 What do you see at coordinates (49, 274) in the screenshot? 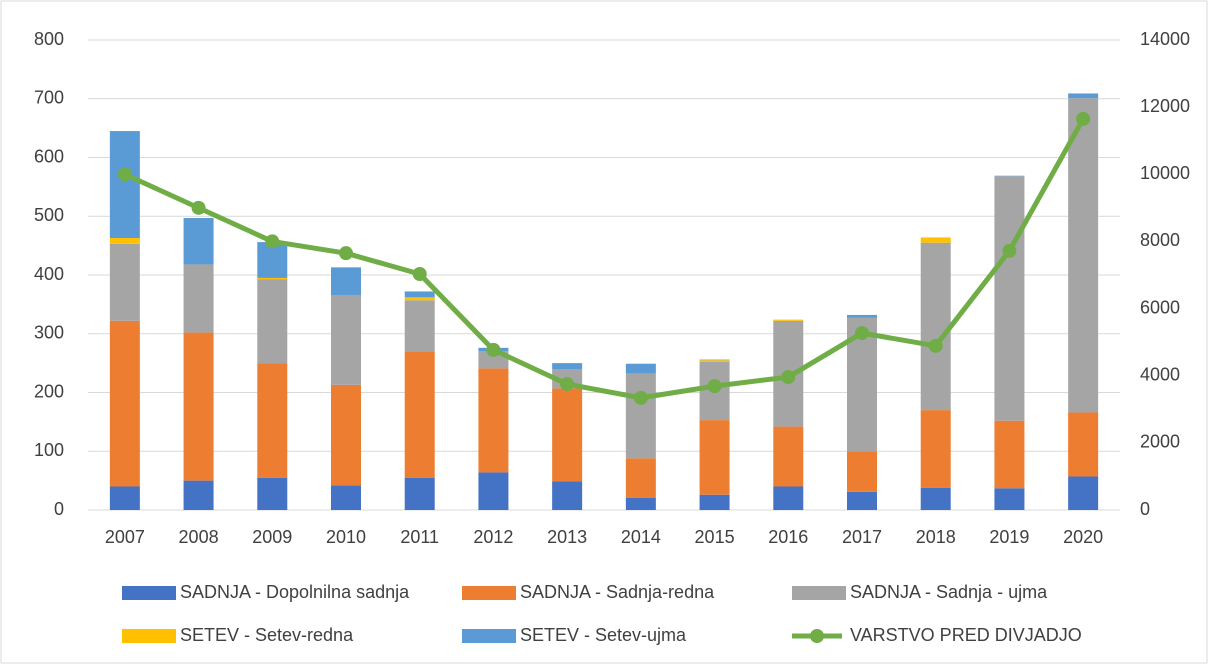
I see `y-tick-label: 400` at bounding box center [49, 274].